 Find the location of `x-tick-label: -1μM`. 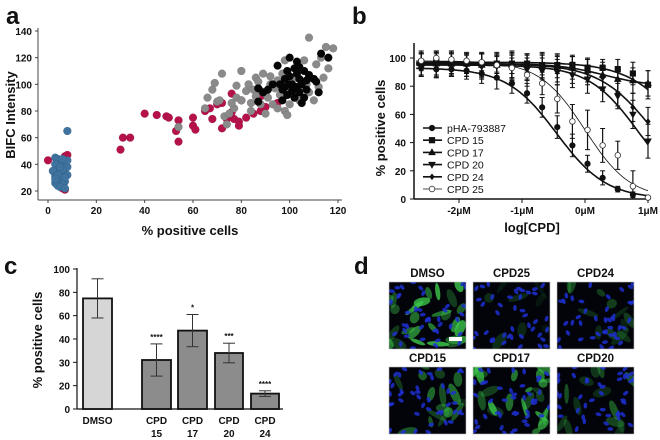

x-tick-label: -1μM is located at coordinates (521, 211).